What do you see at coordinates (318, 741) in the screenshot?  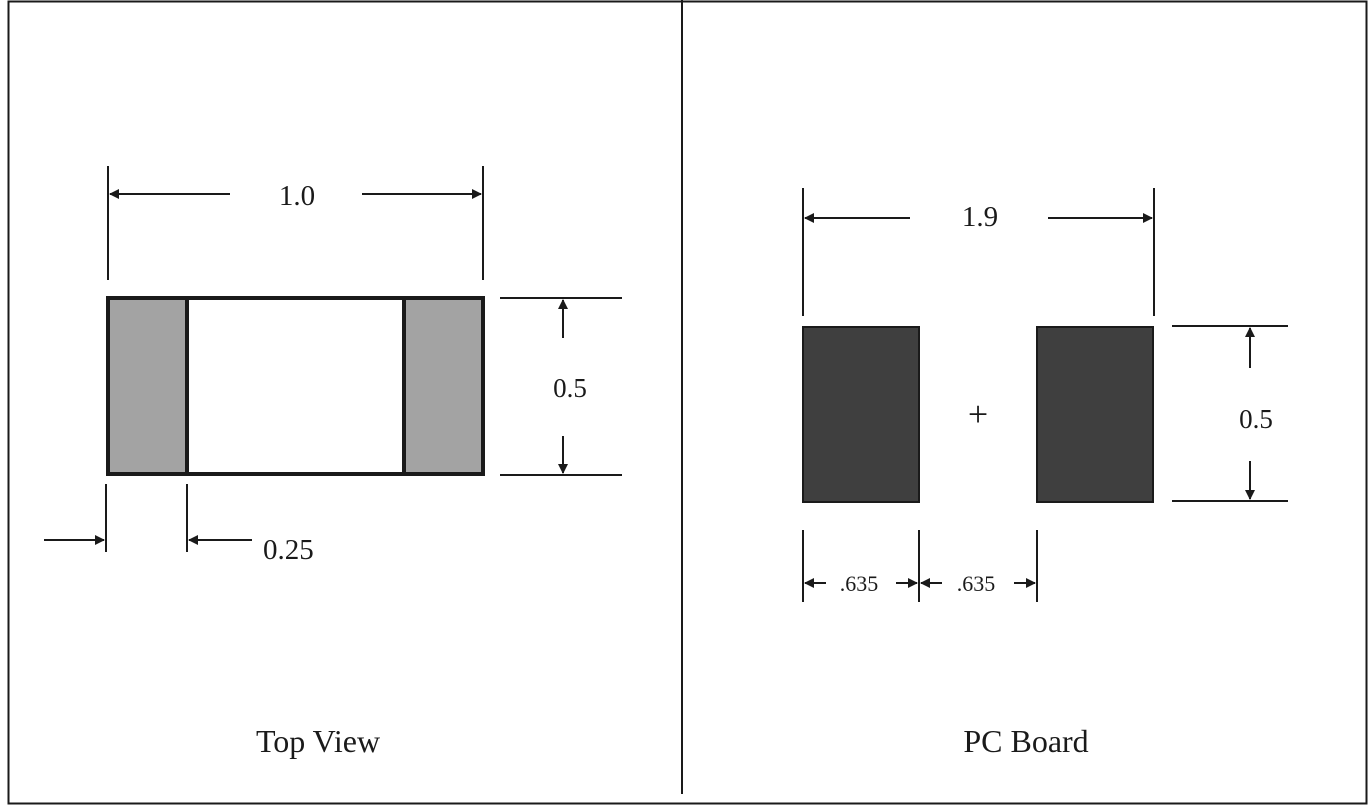 I see `top-view-title: Top View` at bounding box center [318, 741].